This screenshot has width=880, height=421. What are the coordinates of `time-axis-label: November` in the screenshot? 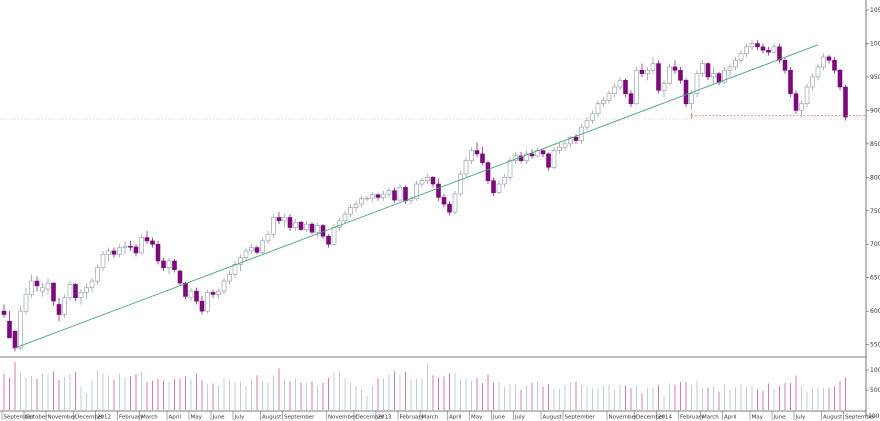 It's located at (62, 418).